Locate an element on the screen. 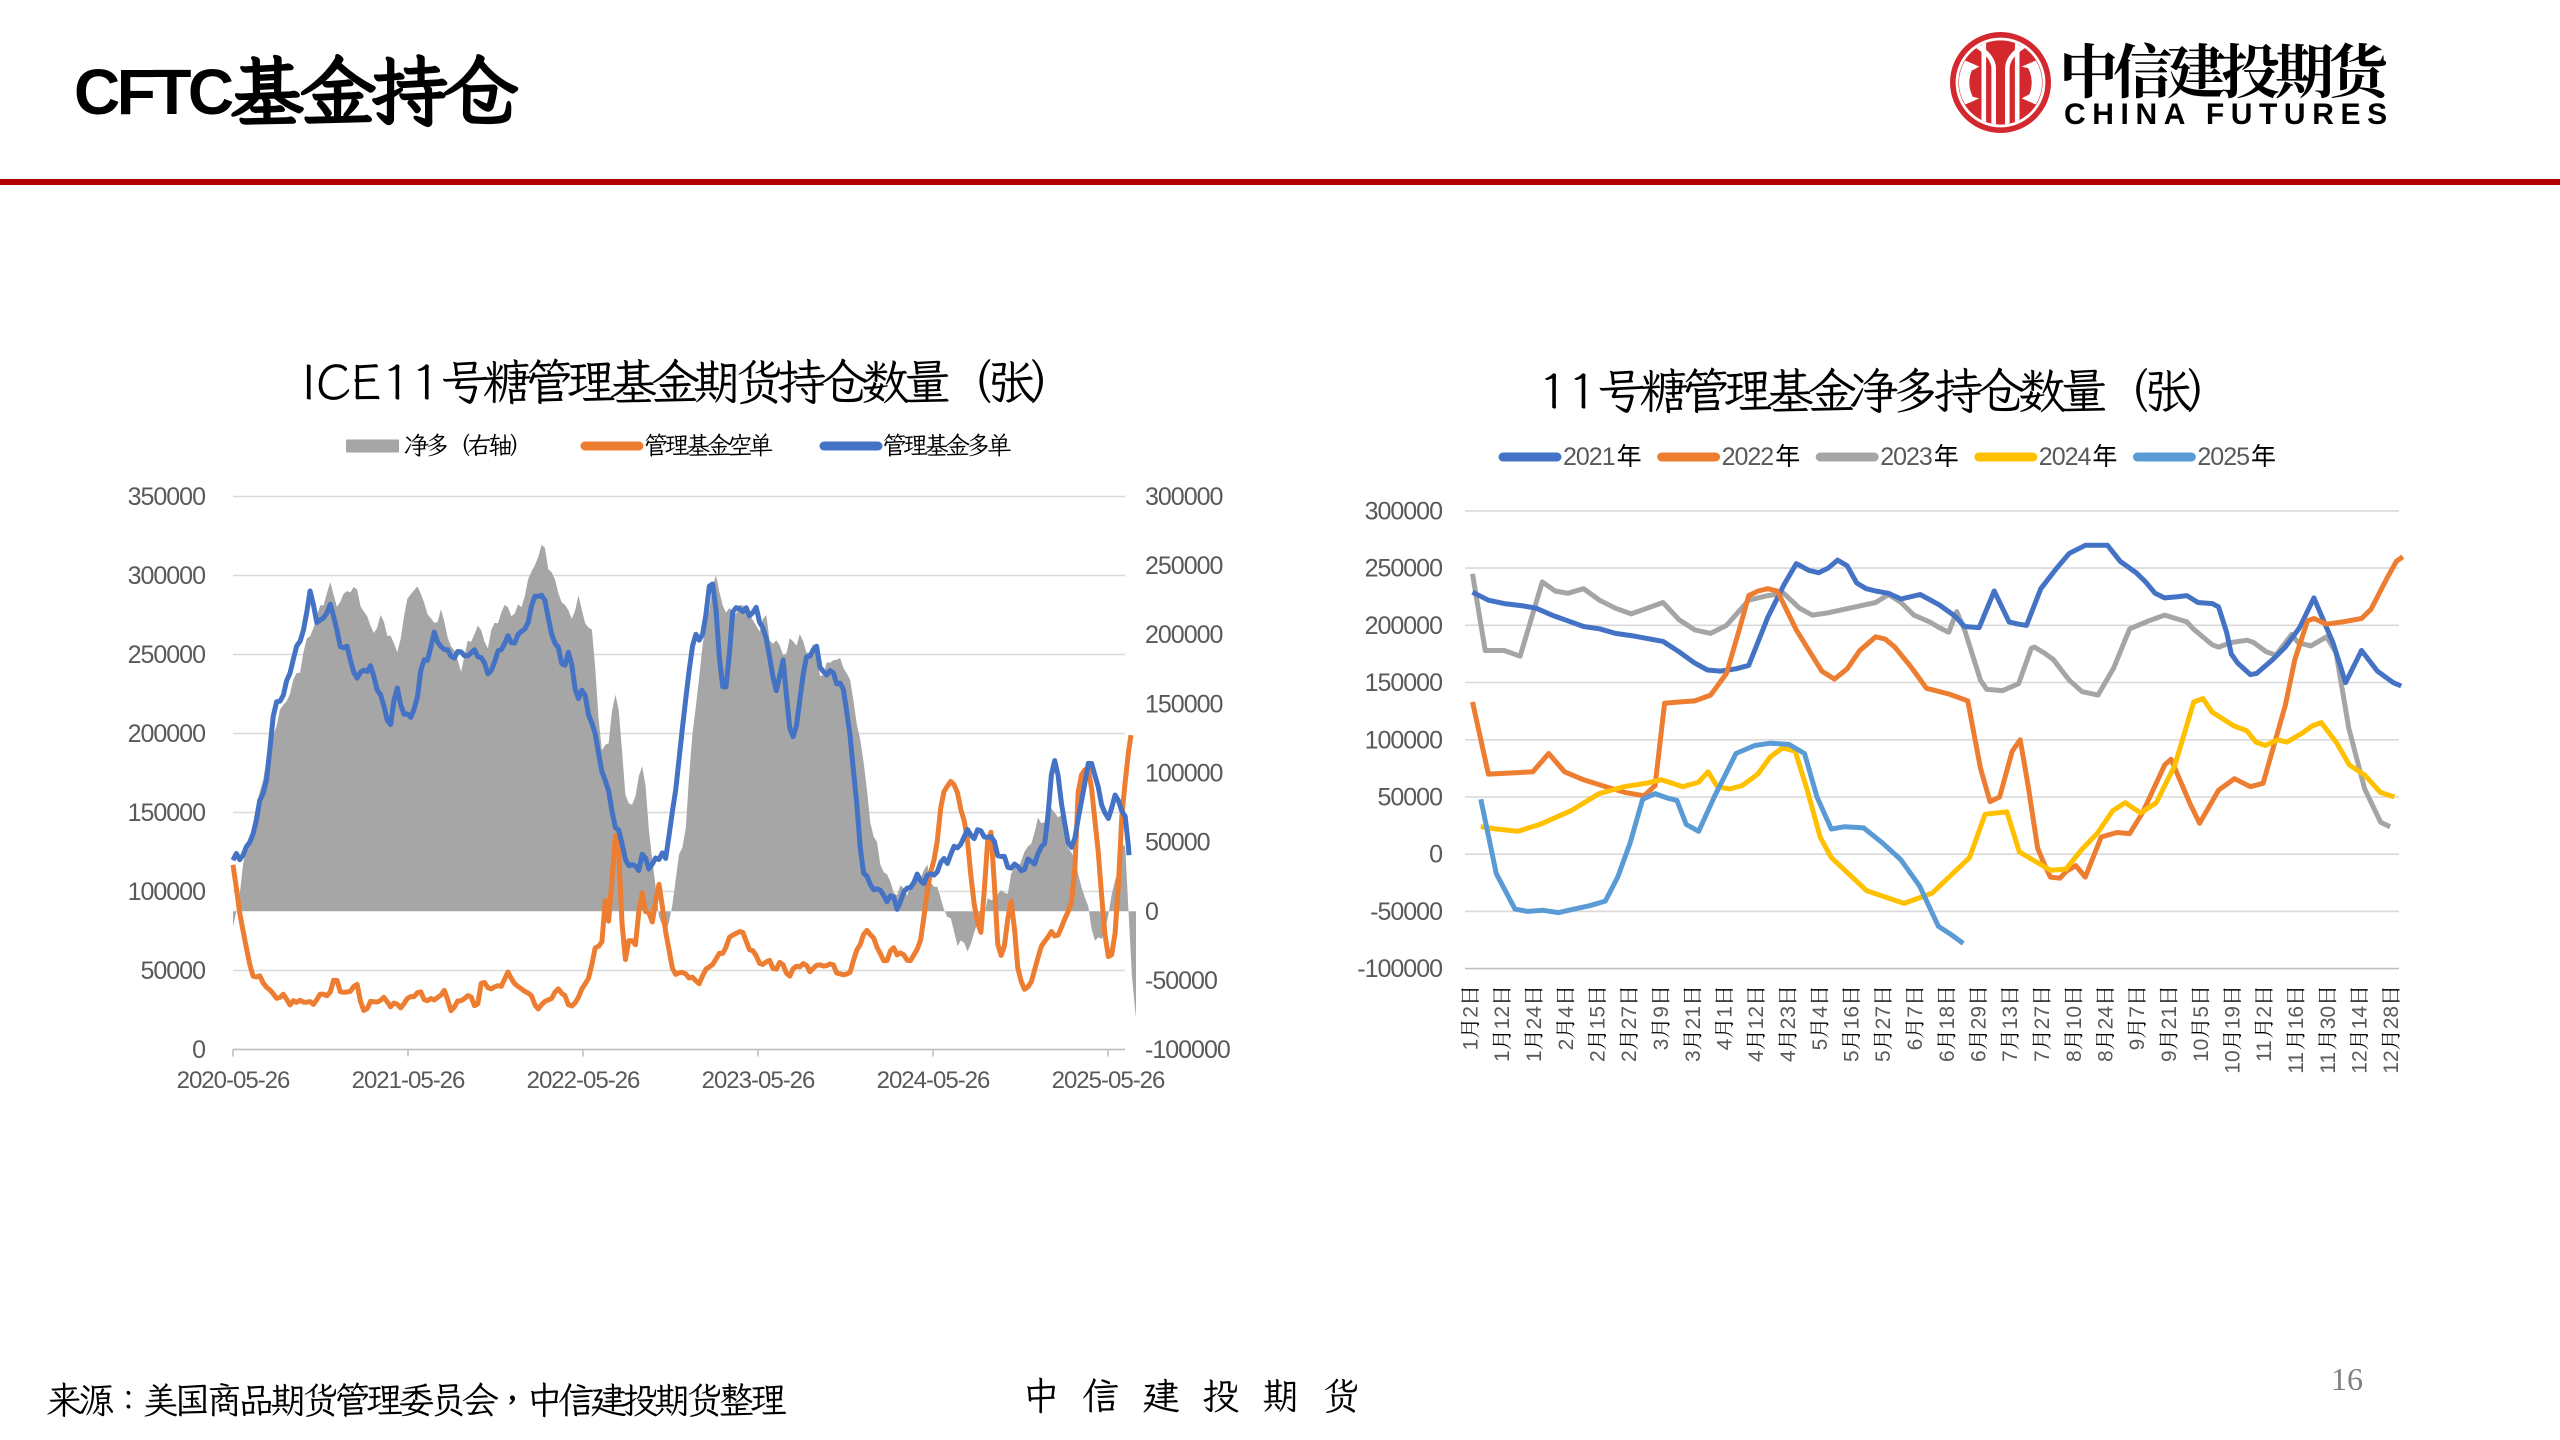  svg-text: 2020-05-26 is located at coordinates (233, 1080).